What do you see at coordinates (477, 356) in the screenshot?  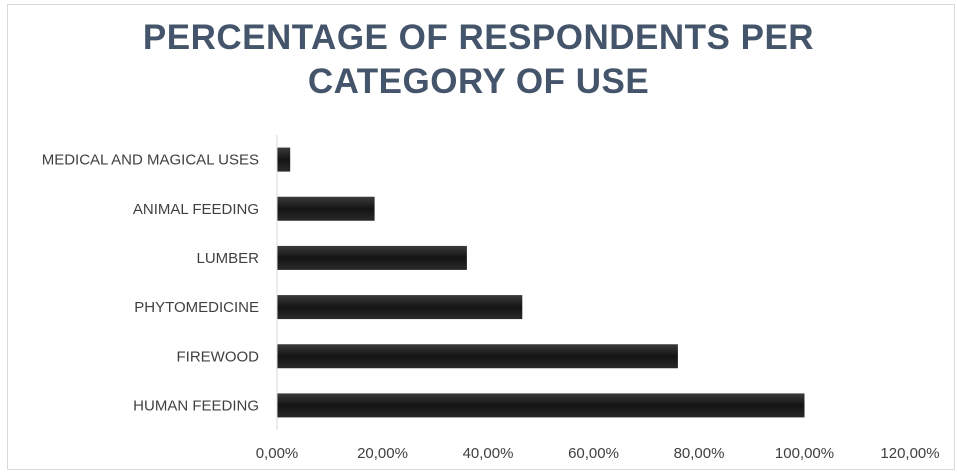 I see `bar-firewood` at bounding box center [477, 356].